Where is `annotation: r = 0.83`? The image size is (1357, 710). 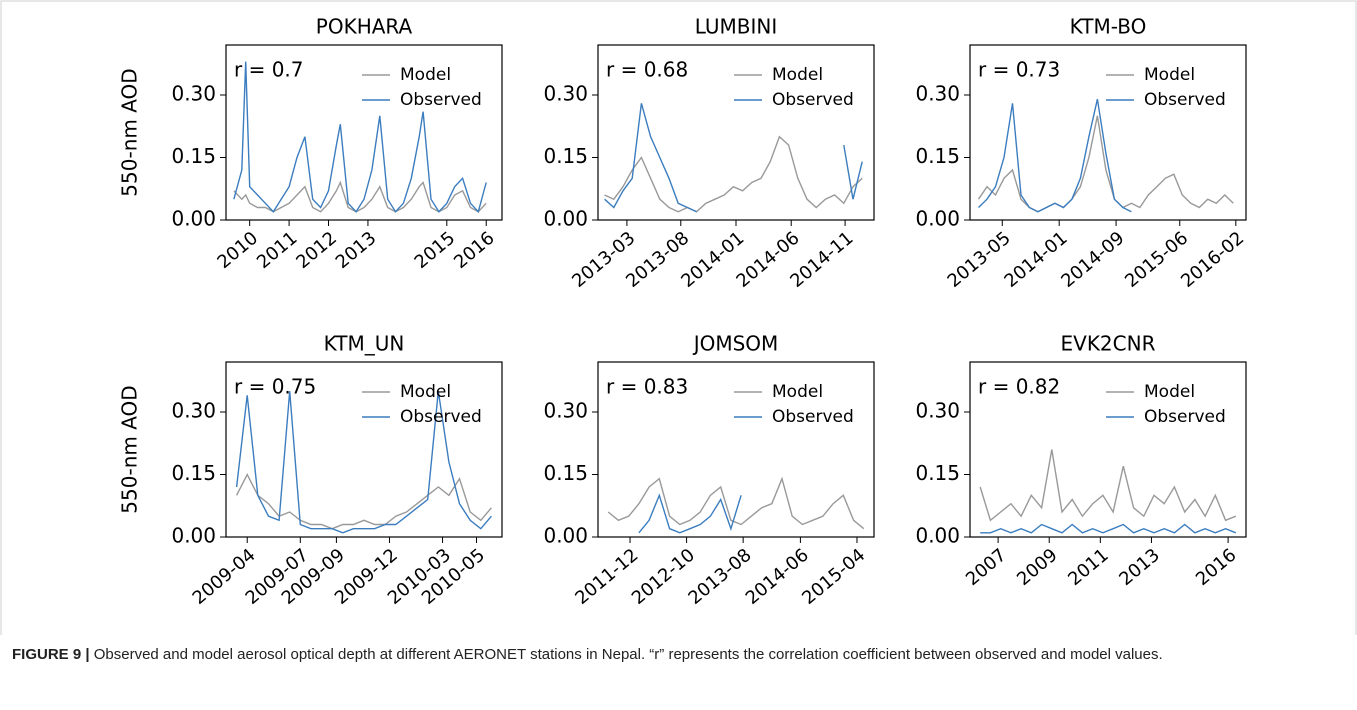
annotation: r = 0.83 is located at coordinates (647, 387).